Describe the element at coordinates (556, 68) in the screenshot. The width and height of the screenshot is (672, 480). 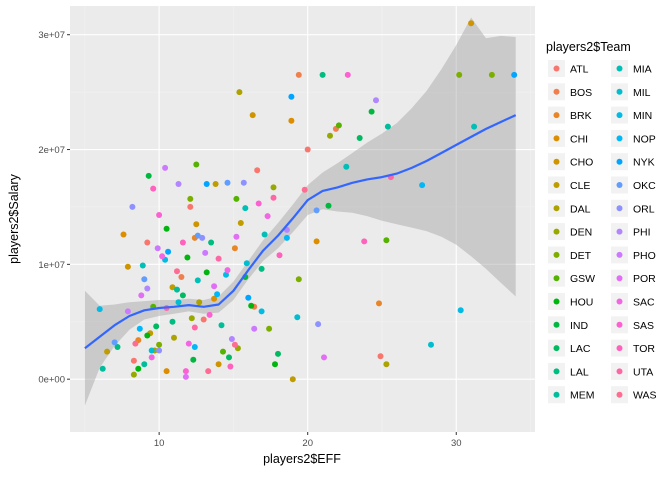
I see `legend-swatch-atl` at that location.